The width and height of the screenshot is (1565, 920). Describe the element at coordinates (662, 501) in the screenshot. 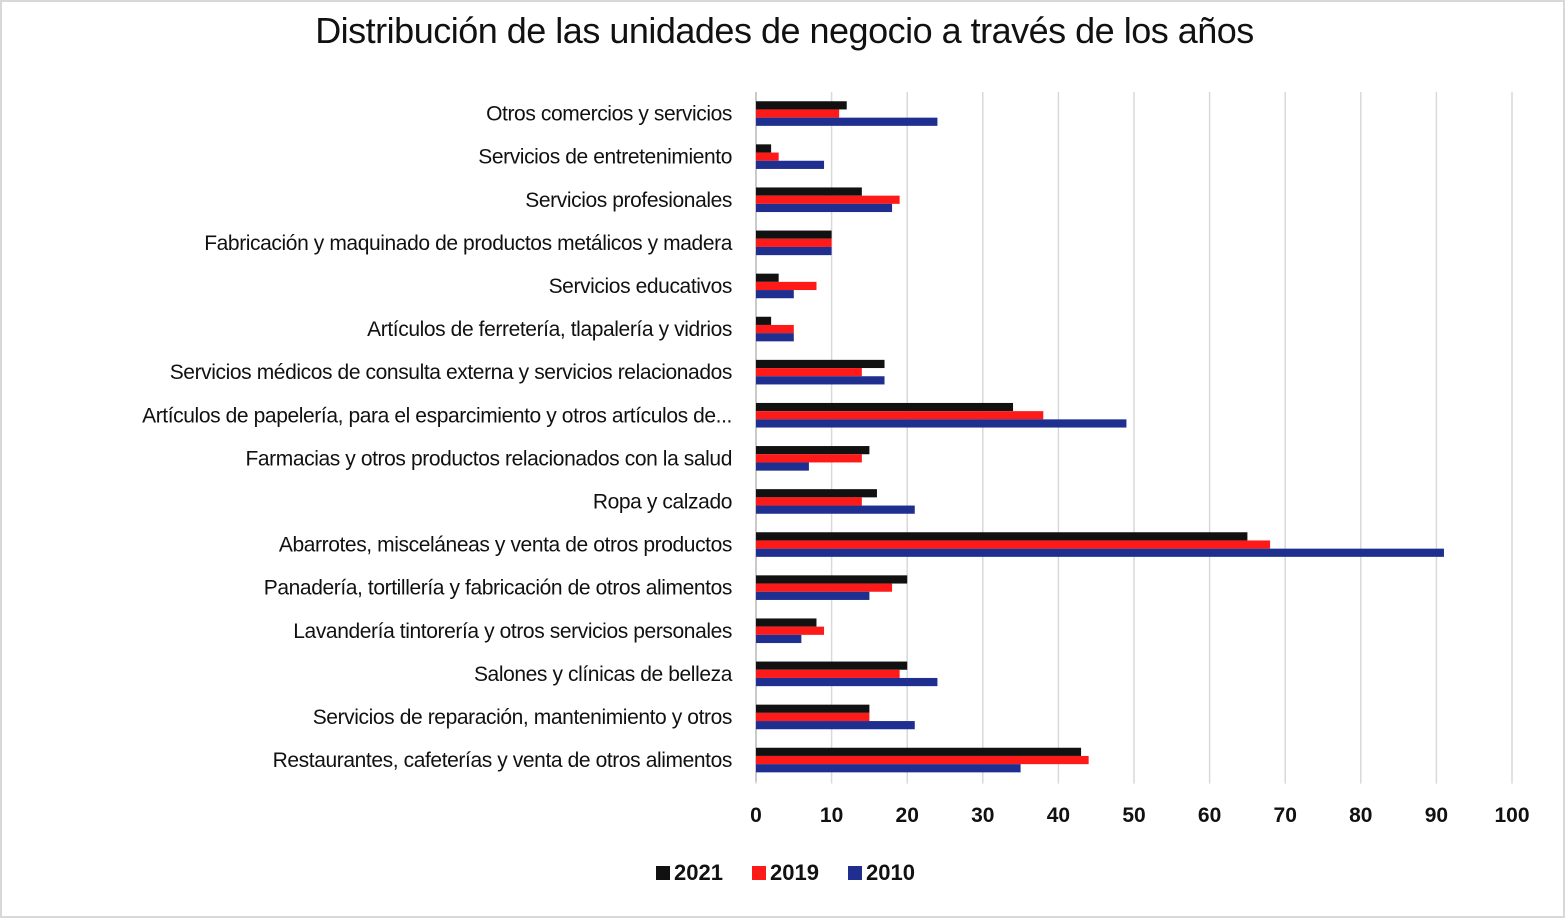

I see `category-label: Ropa y calzado` at that location.